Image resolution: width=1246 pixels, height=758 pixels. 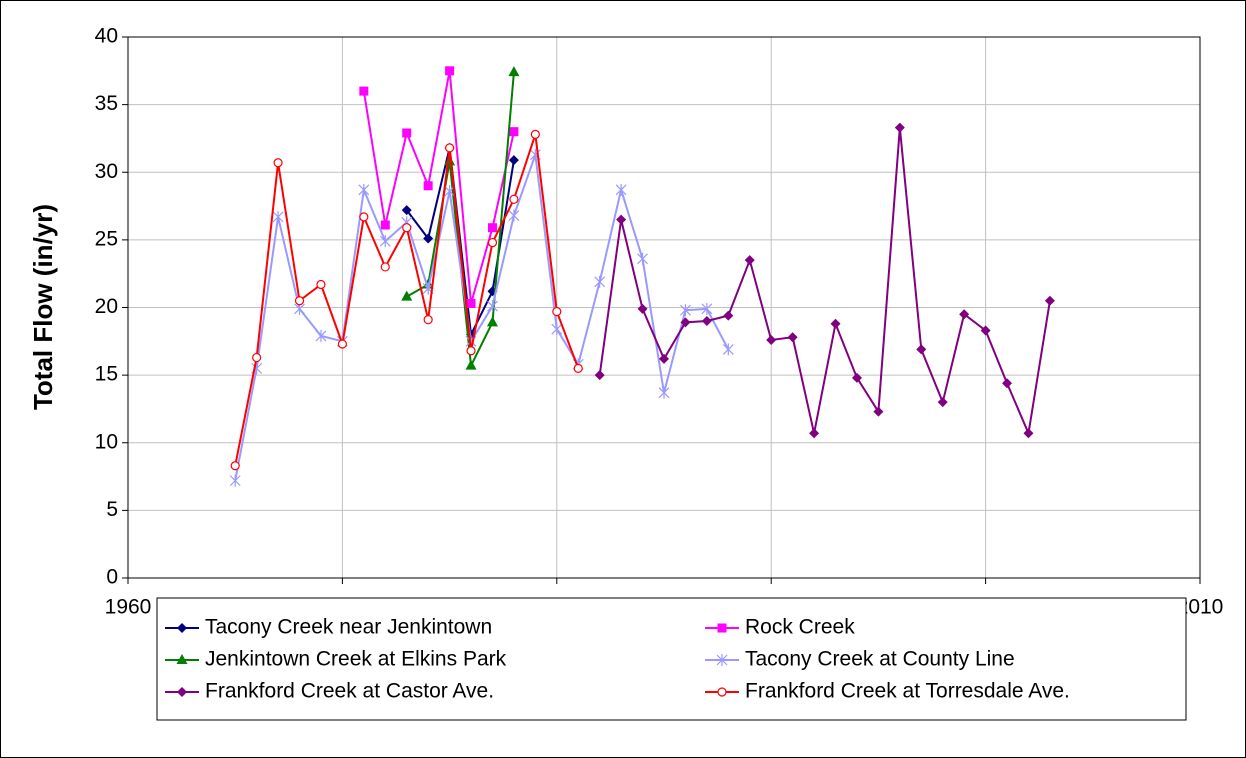 What do you see at coordinates (348, 627) in the screenshot?
I see `legend-label: Tacony Creek near Jenkintown` at bounding box center [348, 627].